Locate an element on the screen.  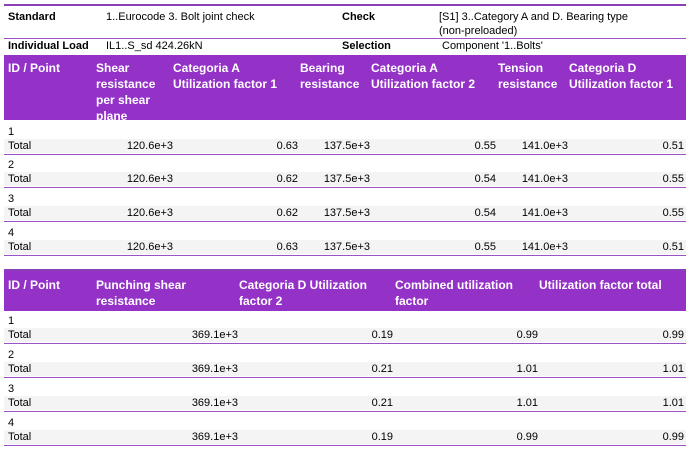
table2-top-rule is located at coordinates (345, 270).